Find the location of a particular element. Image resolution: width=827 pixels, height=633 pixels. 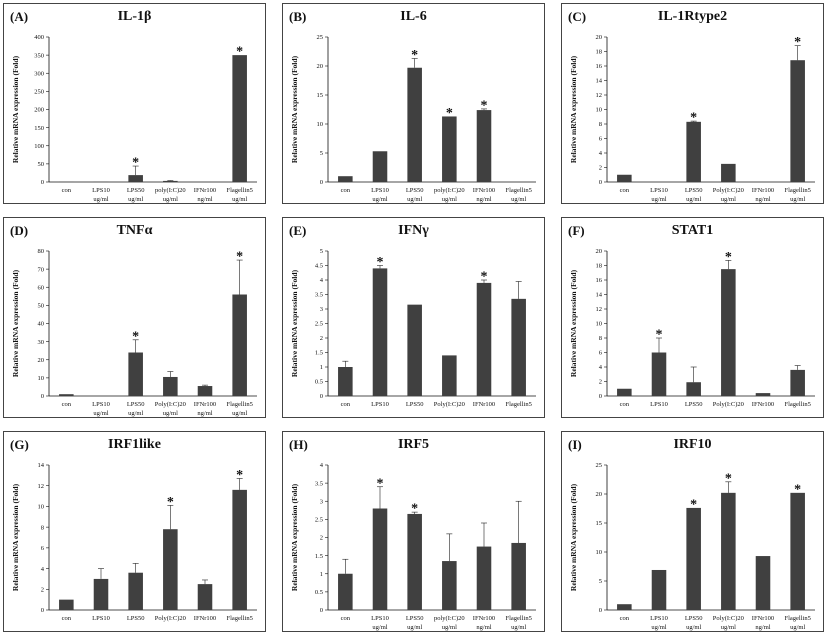

panel-label: (F) is located at coordinates (576, 230).